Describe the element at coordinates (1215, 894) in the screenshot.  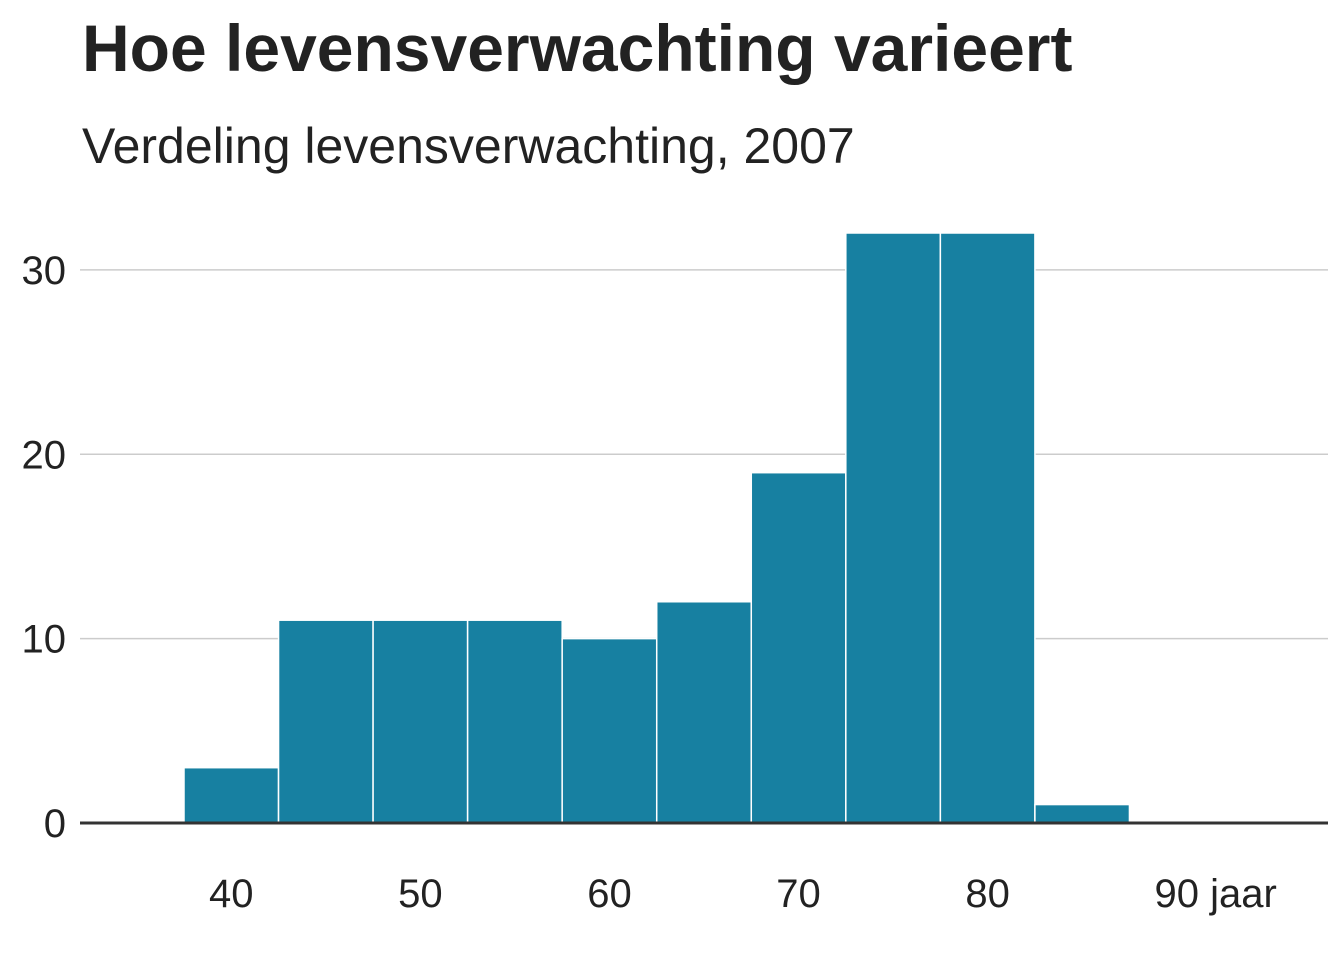
I see `x-tick-label: 90 jaar` at that location.